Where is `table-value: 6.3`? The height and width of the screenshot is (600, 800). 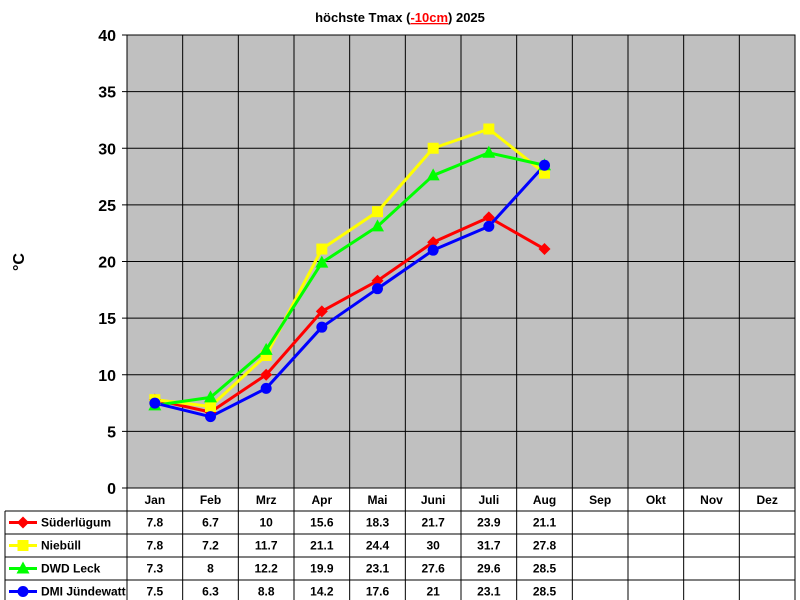
table-value: 6.3 is located at coordinates (210, 592).